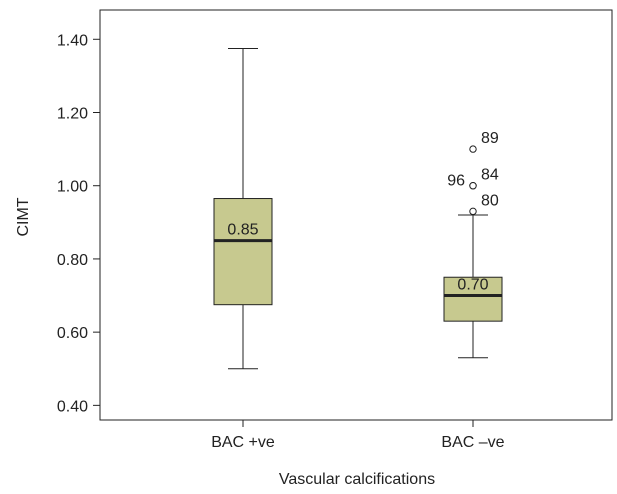 The width and height of the screenshot is (617, 494). Describe the element at coordinates (72, 260) in the screenshot. I see `y-tick-label: 0.80` at that location.